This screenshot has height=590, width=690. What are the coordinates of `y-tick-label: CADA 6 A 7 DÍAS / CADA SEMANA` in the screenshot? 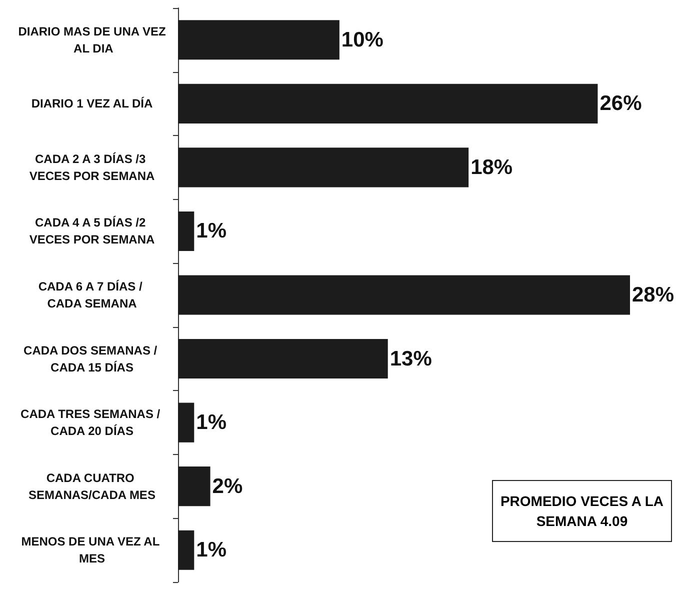 It's located at (92, 295).